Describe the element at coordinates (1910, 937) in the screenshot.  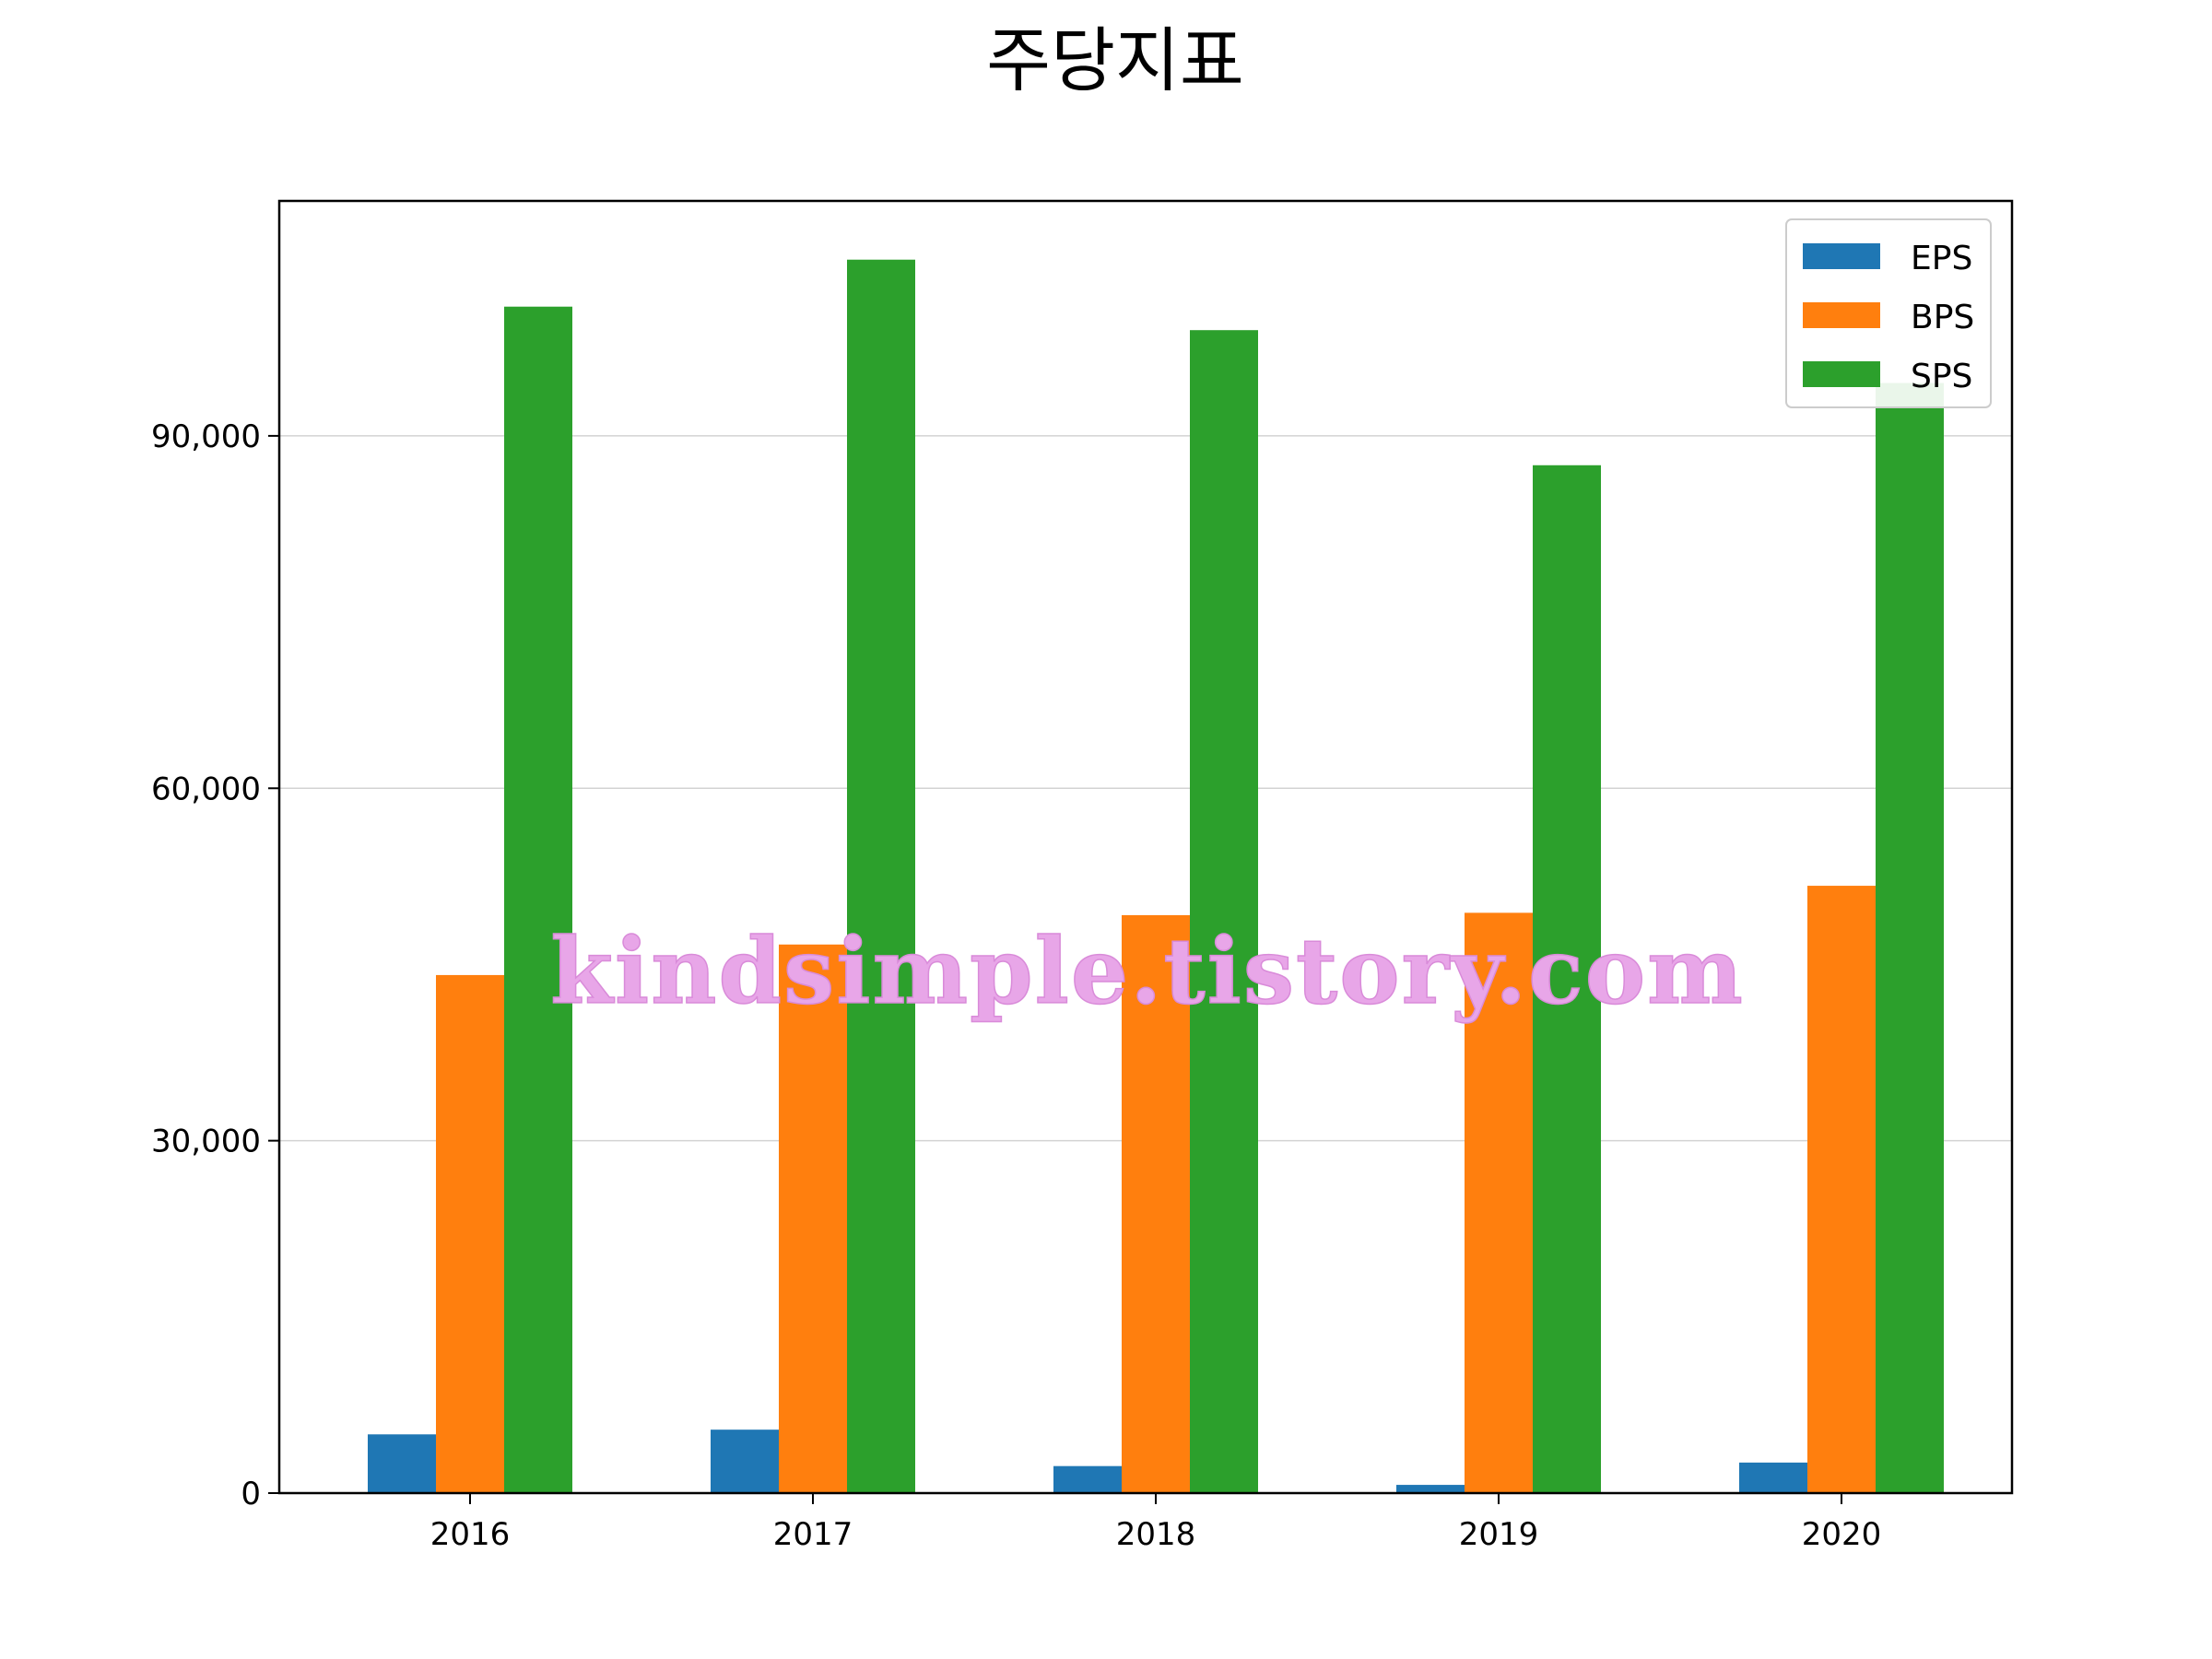
I see `bar-sps-2020` at that location.